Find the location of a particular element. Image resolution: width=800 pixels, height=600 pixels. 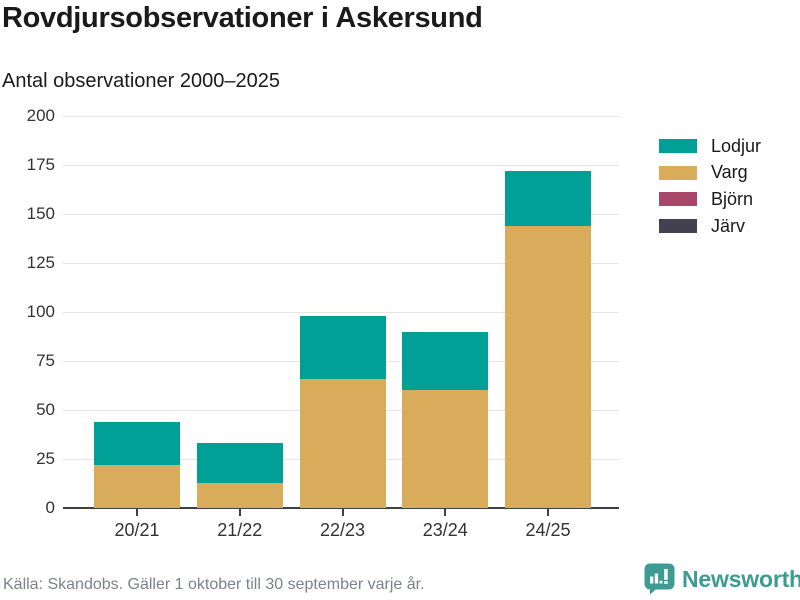

x-axis-tick-label: 24/25 is located at coordinates (548, 530).